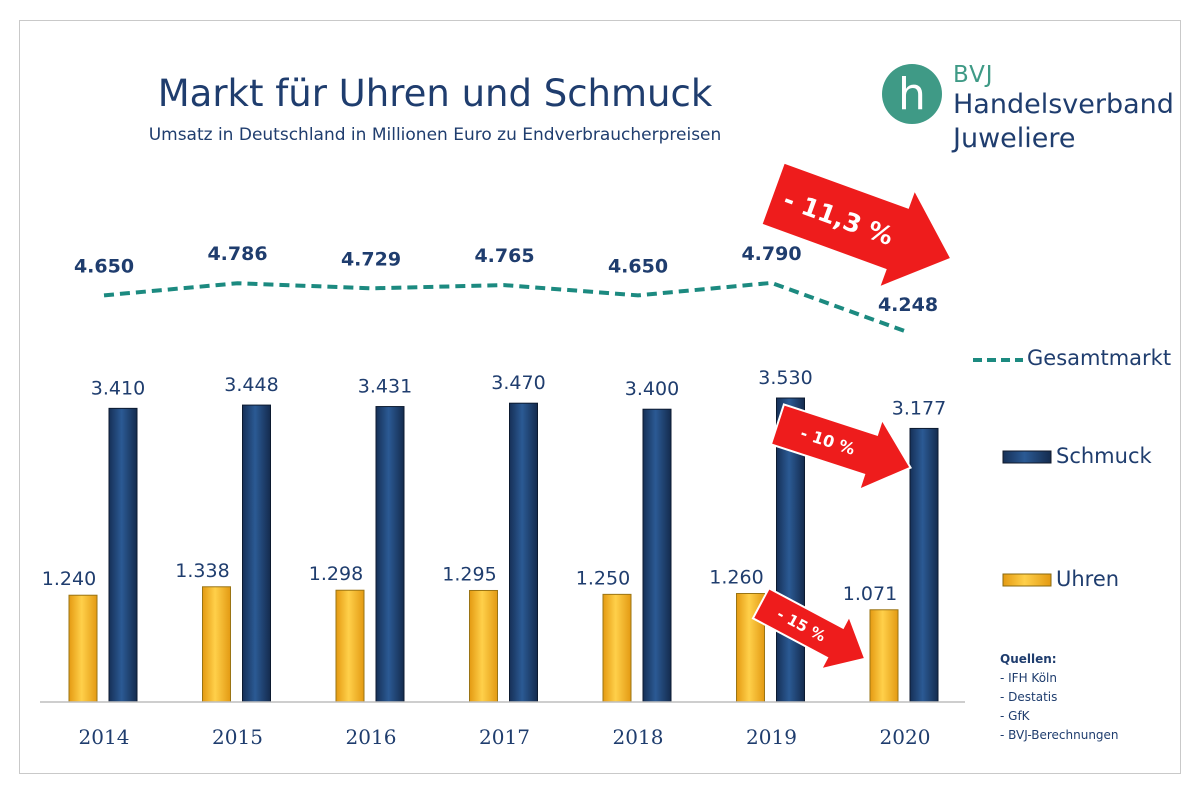  Describe the element at coordinates (736, 578) in the screenshot. I see `label-uhren-2019: 1.260` at that location.